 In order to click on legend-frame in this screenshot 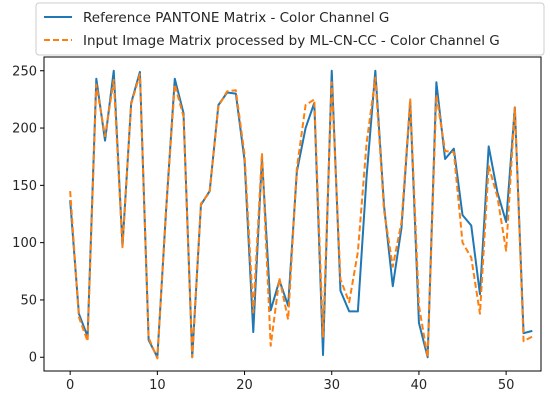, I will do `click(290, 29)`.